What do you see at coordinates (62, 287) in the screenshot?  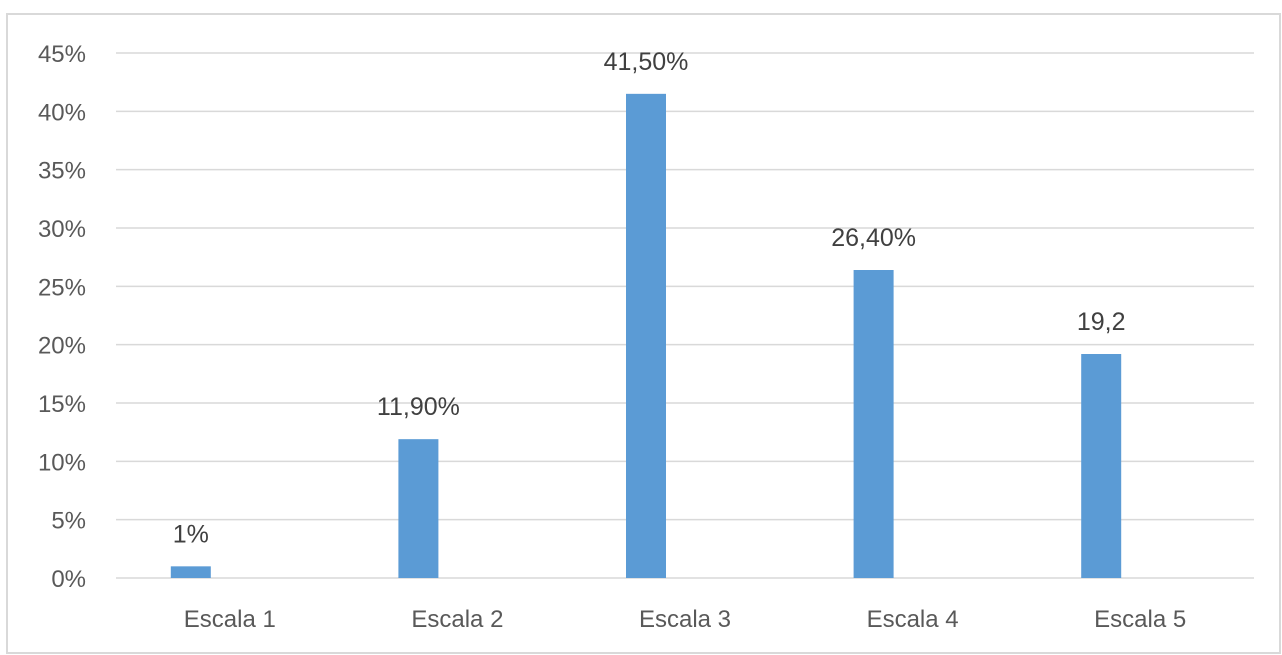 I see `y-tick-label-25: 25%` at bounding box center [62, 287].